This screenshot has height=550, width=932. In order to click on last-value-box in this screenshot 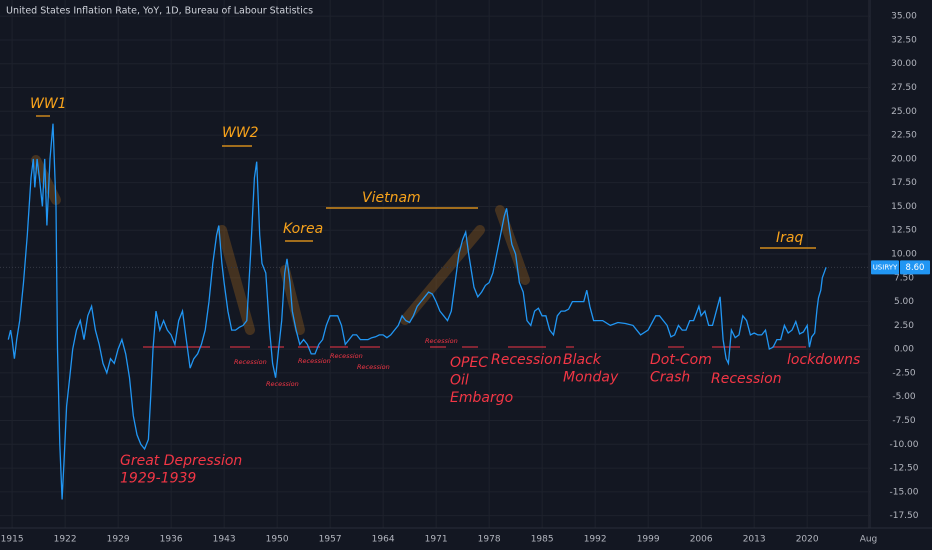, I will do `click(915, 267)`.